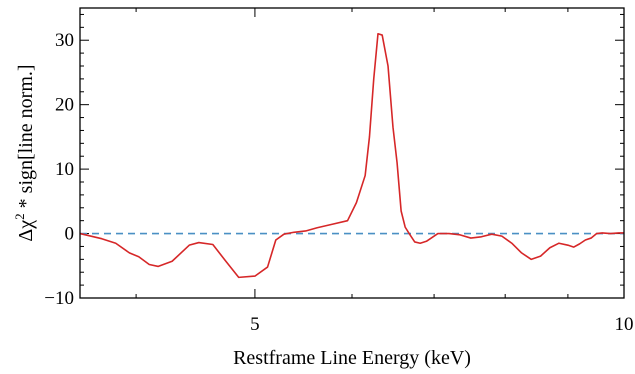  I want to click on y-tick-label: 30, so click(64, 40).